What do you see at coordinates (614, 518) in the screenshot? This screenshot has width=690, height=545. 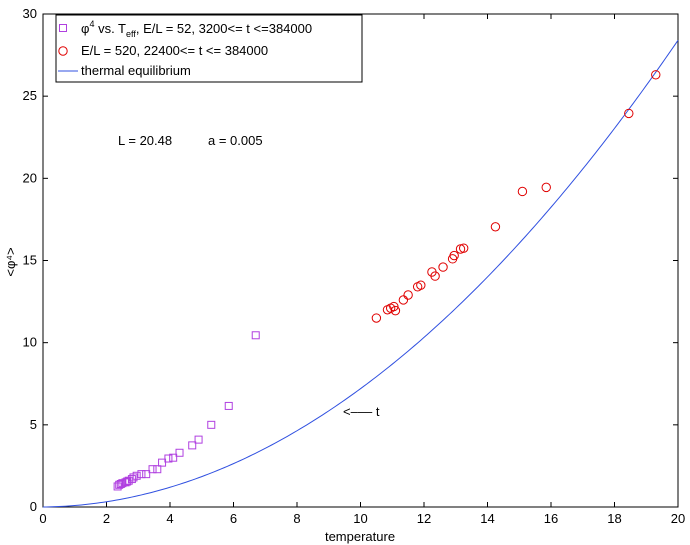 I see `x-tick-label: 18` at bounding box center [614, 518].